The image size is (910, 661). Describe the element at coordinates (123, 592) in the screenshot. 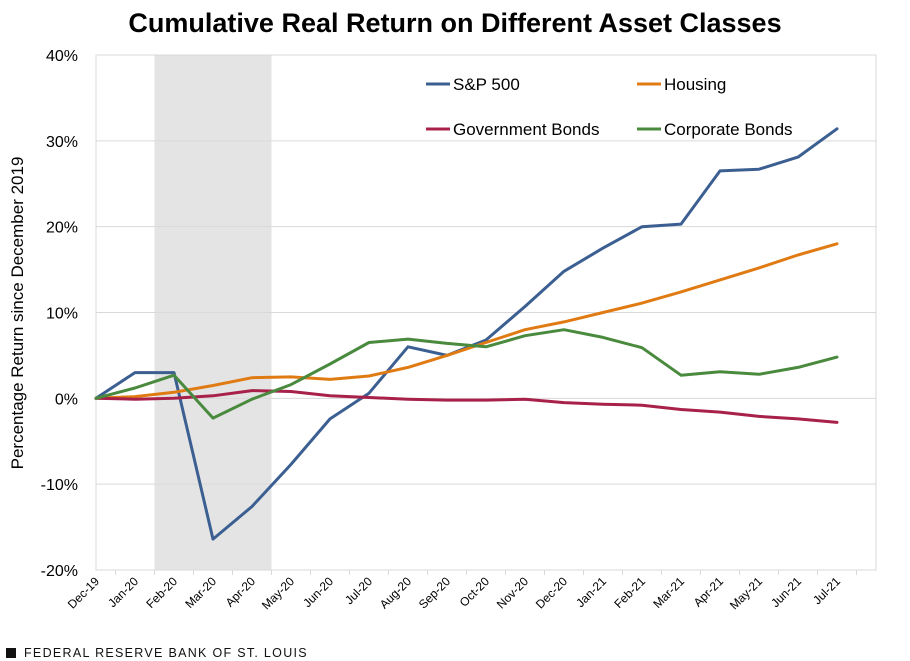

I see `x-tick-label: Jan-20` at that location.